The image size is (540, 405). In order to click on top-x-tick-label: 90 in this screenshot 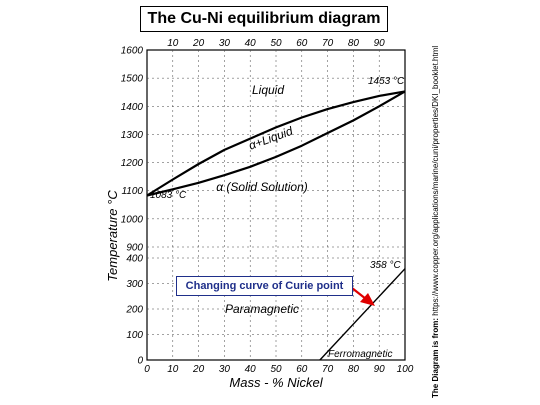, I will do `click(380, 43)`.